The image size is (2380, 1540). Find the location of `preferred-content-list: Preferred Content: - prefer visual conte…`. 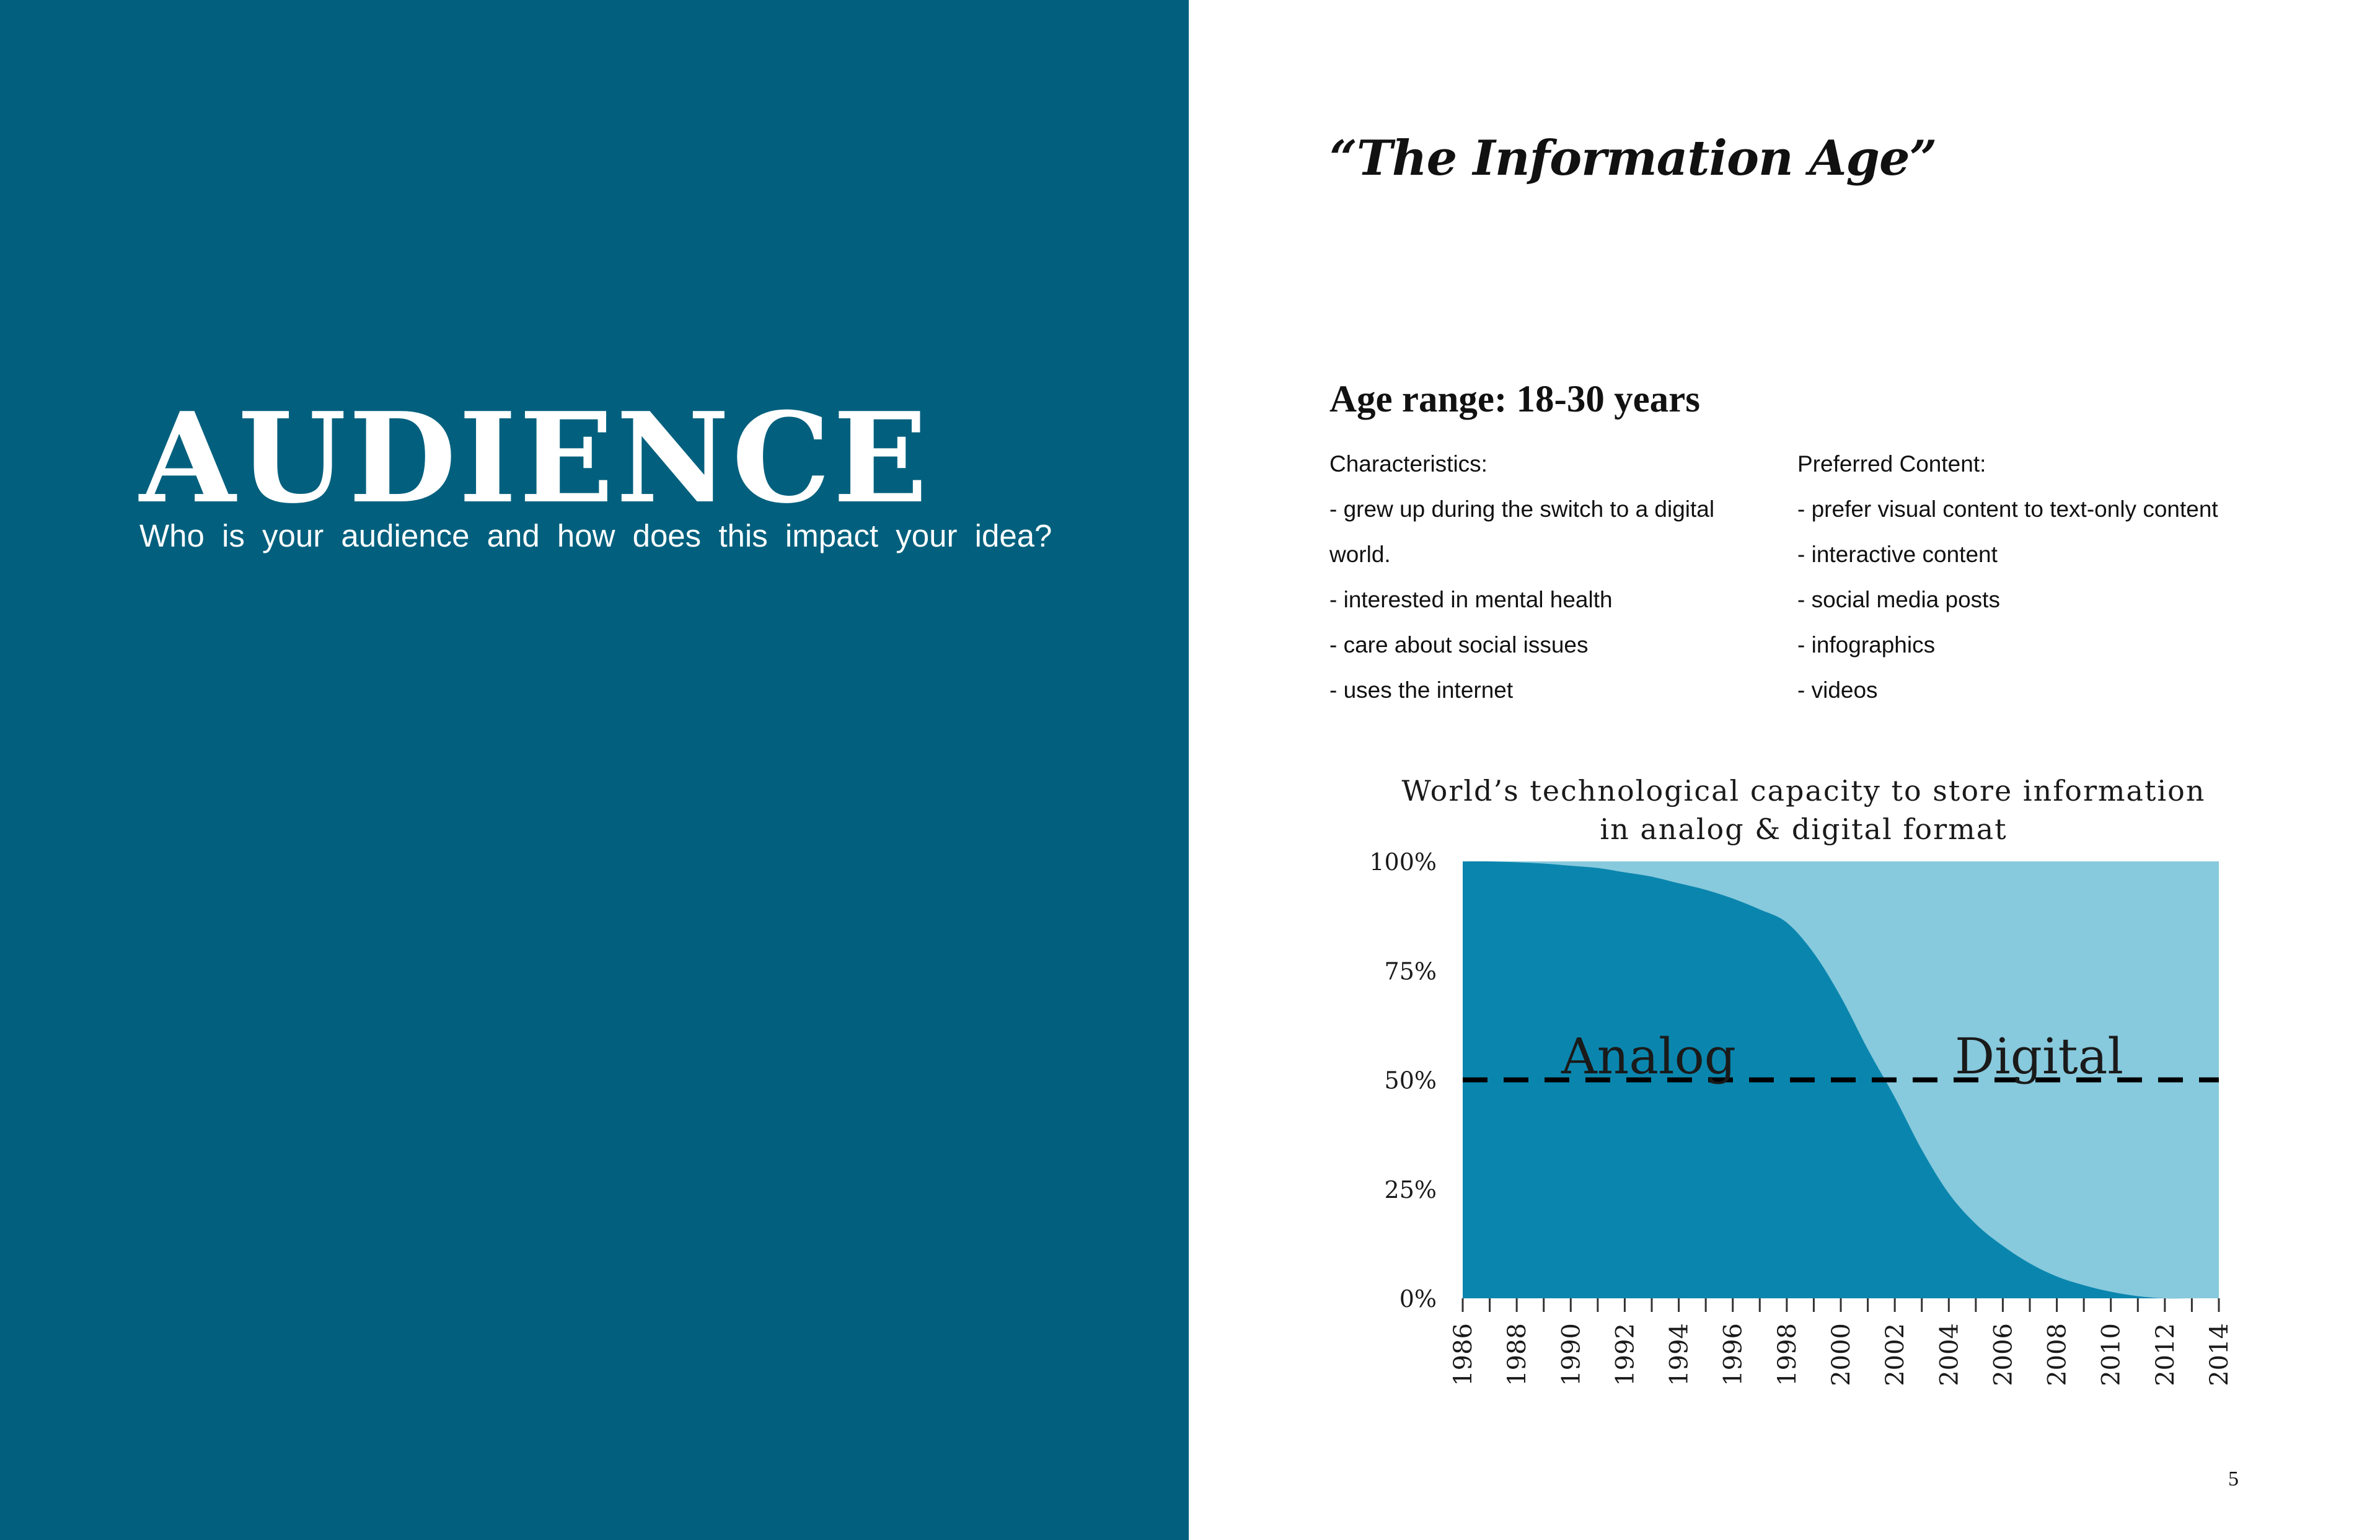

preferred-content-list: Preferred Content: - prefer visual conte… is located at coordinates (2026, 577).